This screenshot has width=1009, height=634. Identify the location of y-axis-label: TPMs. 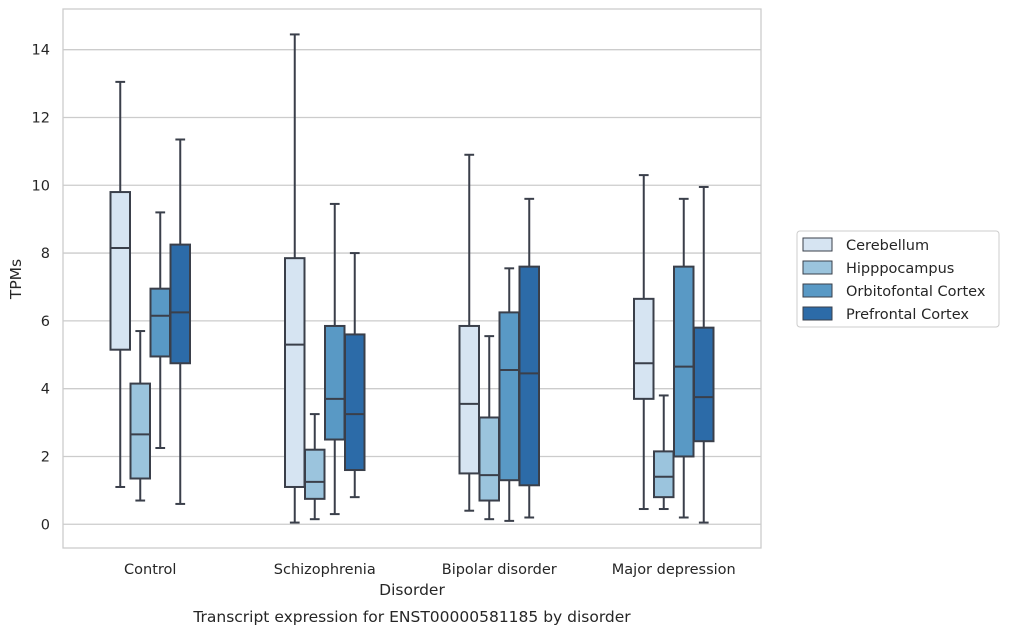
(16, 279).